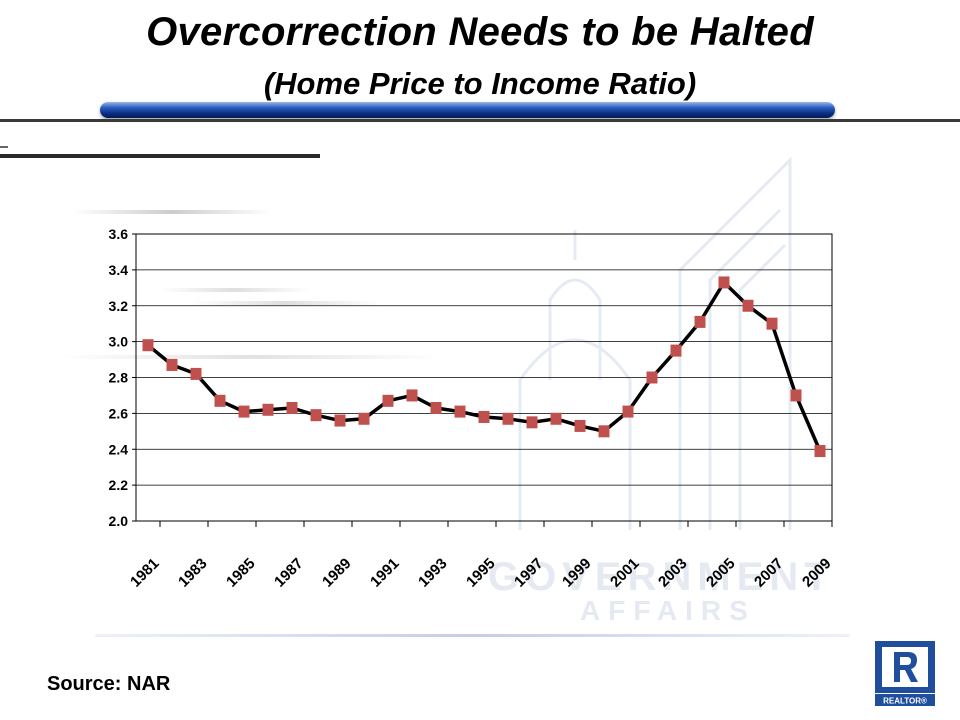  Describe the element at coordinates (119, 234) in the screenshot. I see `y-tick-label: 3.6` at that location.